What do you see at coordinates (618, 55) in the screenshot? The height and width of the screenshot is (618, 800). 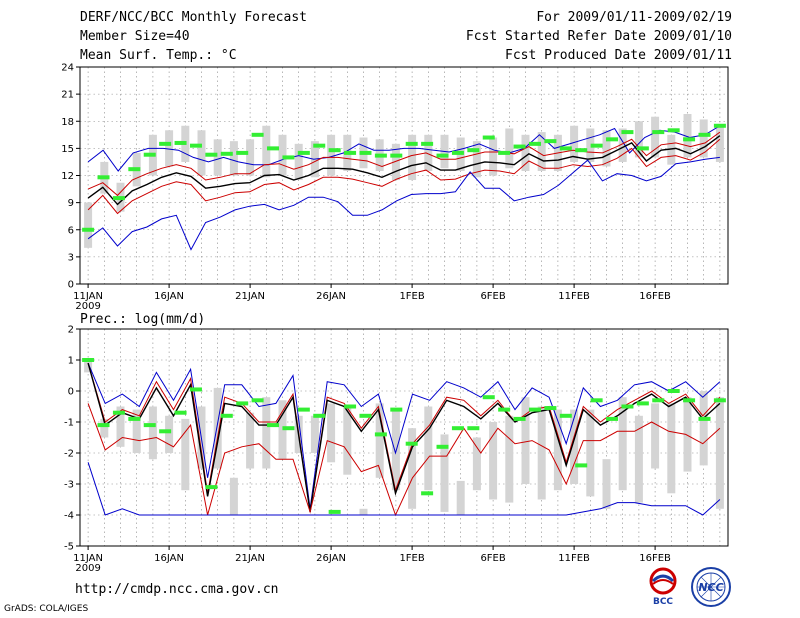 I see `produced-date: Fcst Produced Date 2009/01/11` at bounding box center [618, 55].